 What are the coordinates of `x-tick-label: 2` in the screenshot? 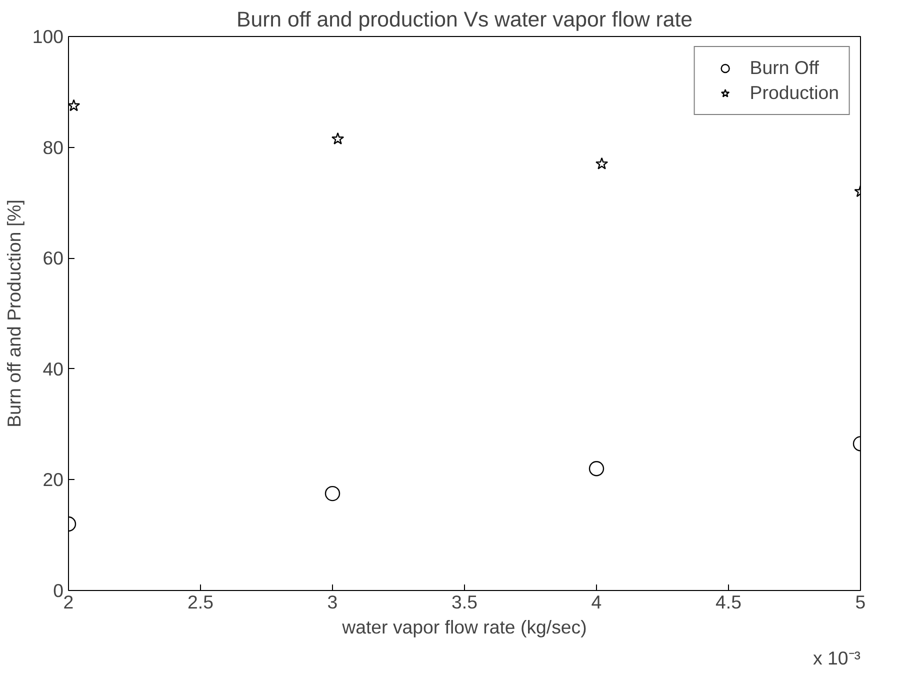 It's located at (68, 602).